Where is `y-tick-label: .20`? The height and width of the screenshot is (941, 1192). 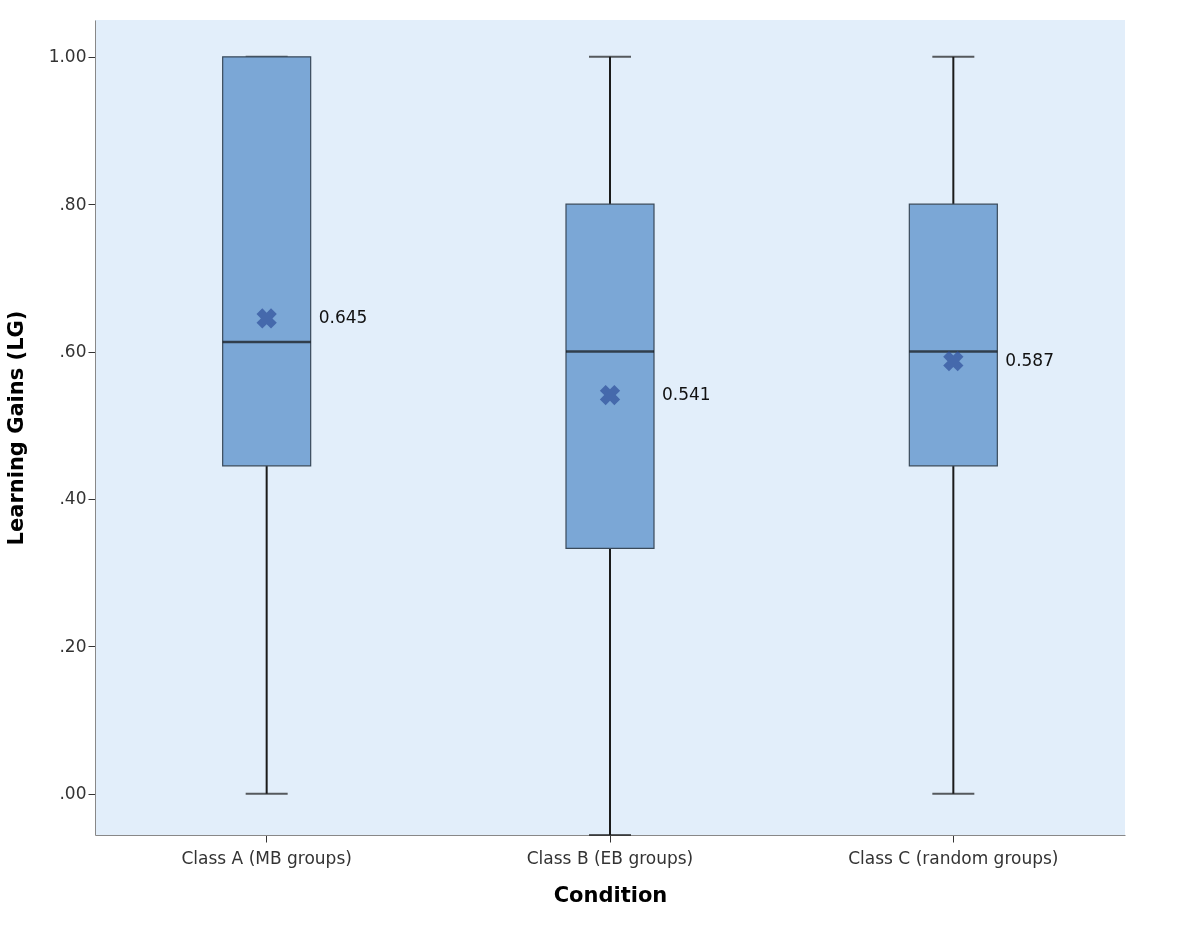 y-tick-label: .20 is located at coordinates (73, 645).